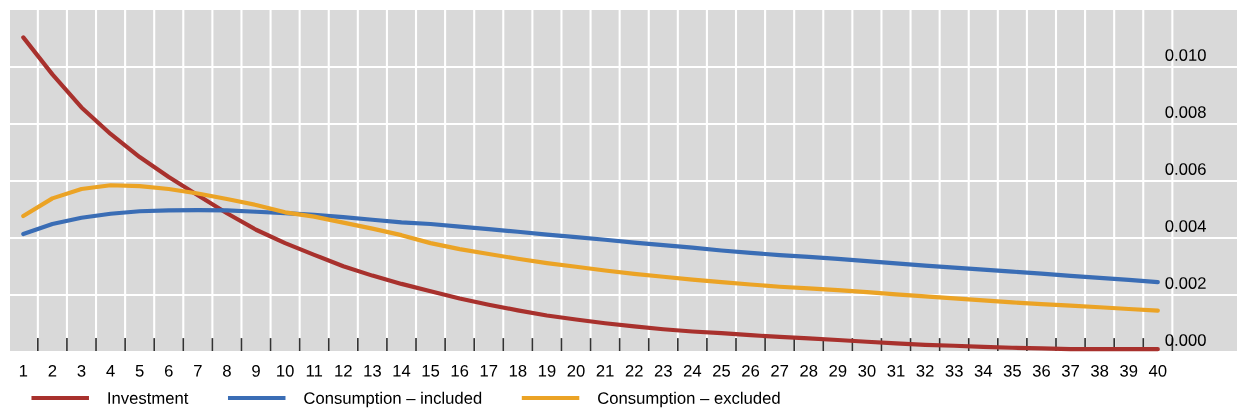 This screenshot has width=1237, height=414. Describe the element at coordinates (983, 370) in the screenshot. I see `x-tick-label: 34` at that location.